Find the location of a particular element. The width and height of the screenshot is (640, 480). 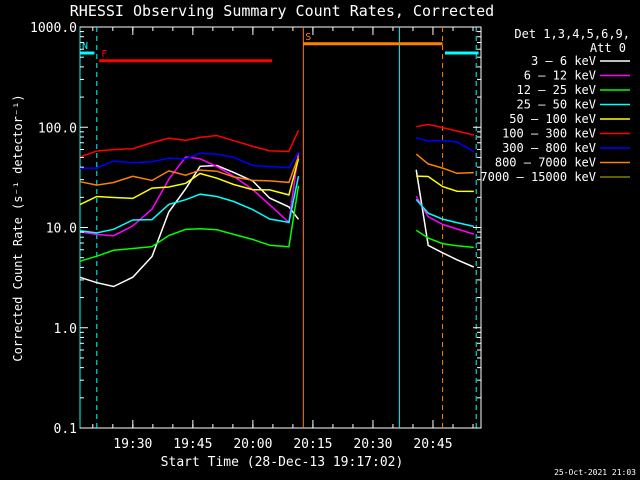

legend-label: 50 – 100 keV is located at coordinates (552, 119).